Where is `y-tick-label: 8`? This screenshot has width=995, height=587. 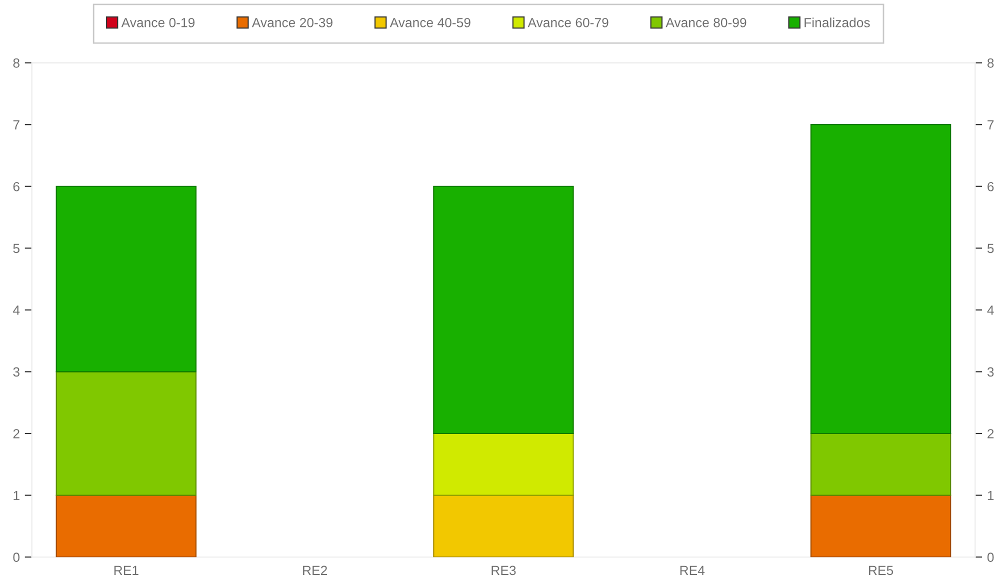 y-tick-label: 8 is located at coordinates (16, 63).